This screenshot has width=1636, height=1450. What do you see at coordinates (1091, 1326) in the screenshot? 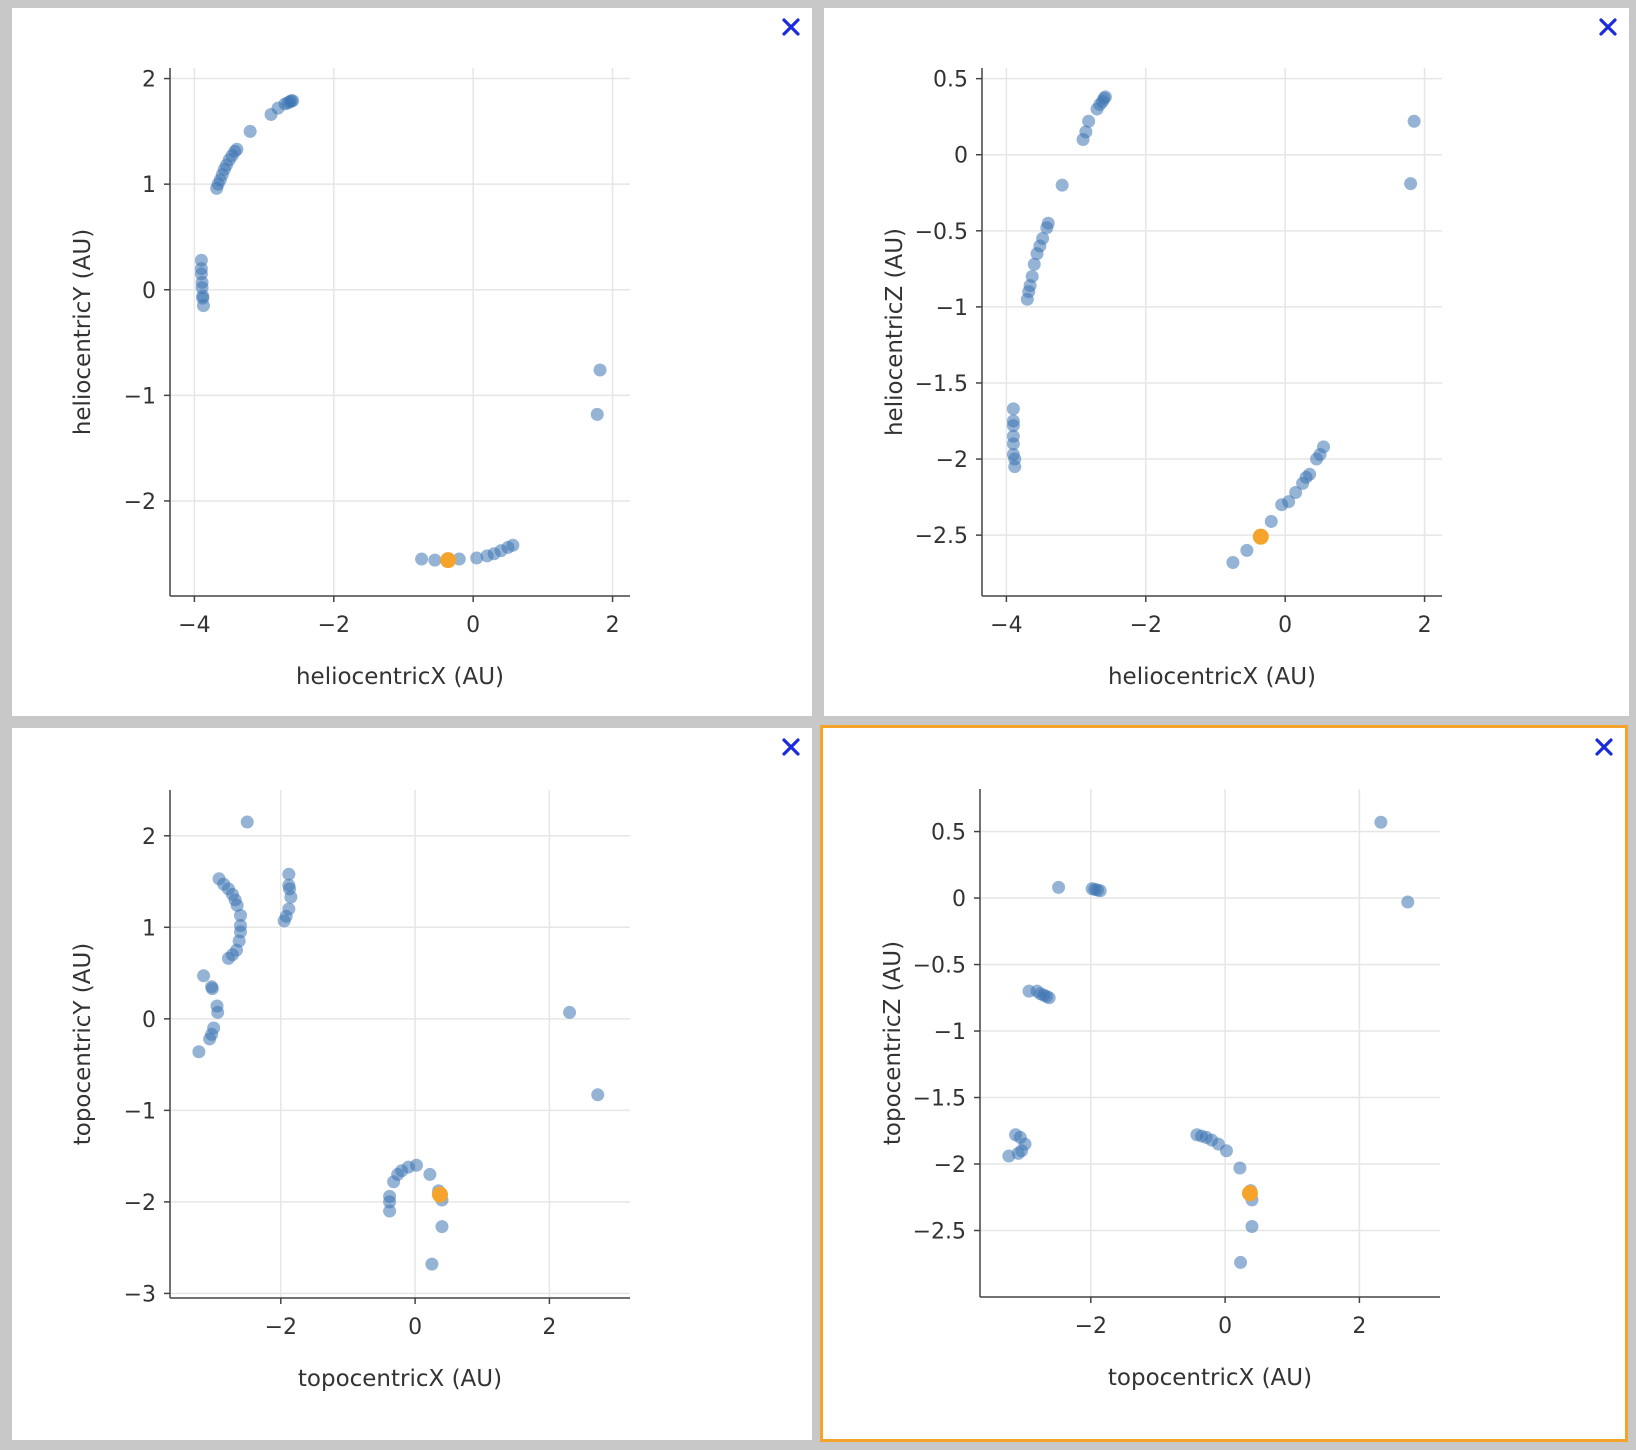
I see `x-tick-label: −2` at bounding box center [1091, 1326].